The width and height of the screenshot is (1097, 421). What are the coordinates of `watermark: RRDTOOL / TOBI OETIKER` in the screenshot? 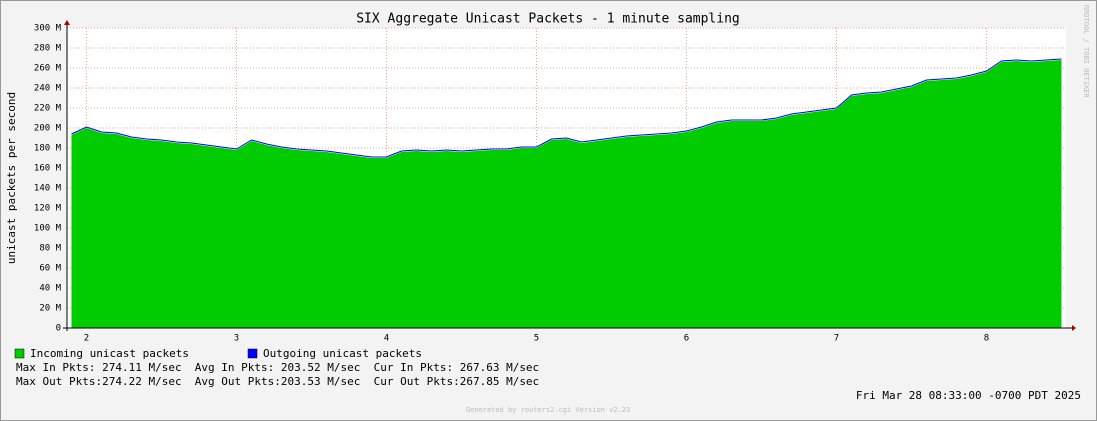 It's located at (1086, 52).